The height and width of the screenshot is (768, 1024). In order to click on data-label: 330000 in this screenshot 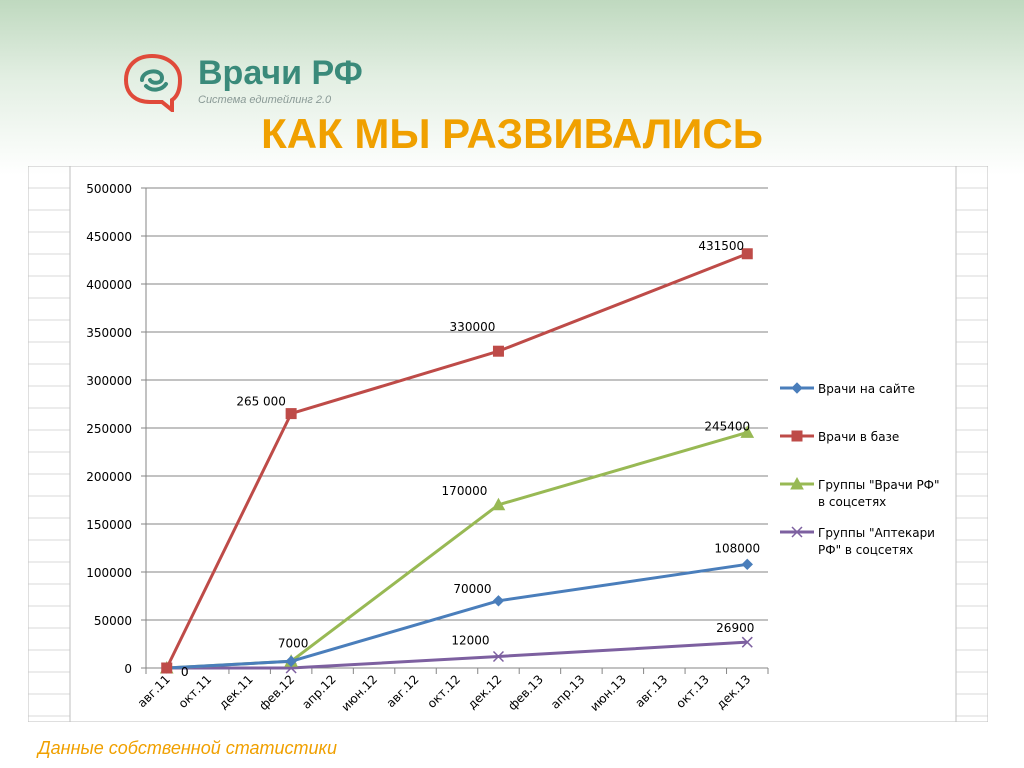, I will do `click(473, 327)`.